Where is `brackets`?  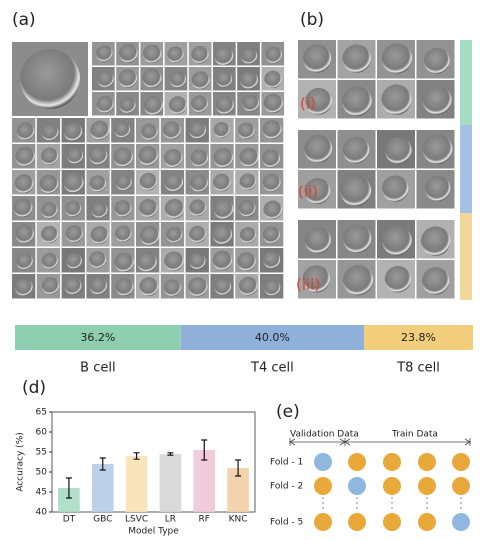 brackets is located at coordinates (380, 442).